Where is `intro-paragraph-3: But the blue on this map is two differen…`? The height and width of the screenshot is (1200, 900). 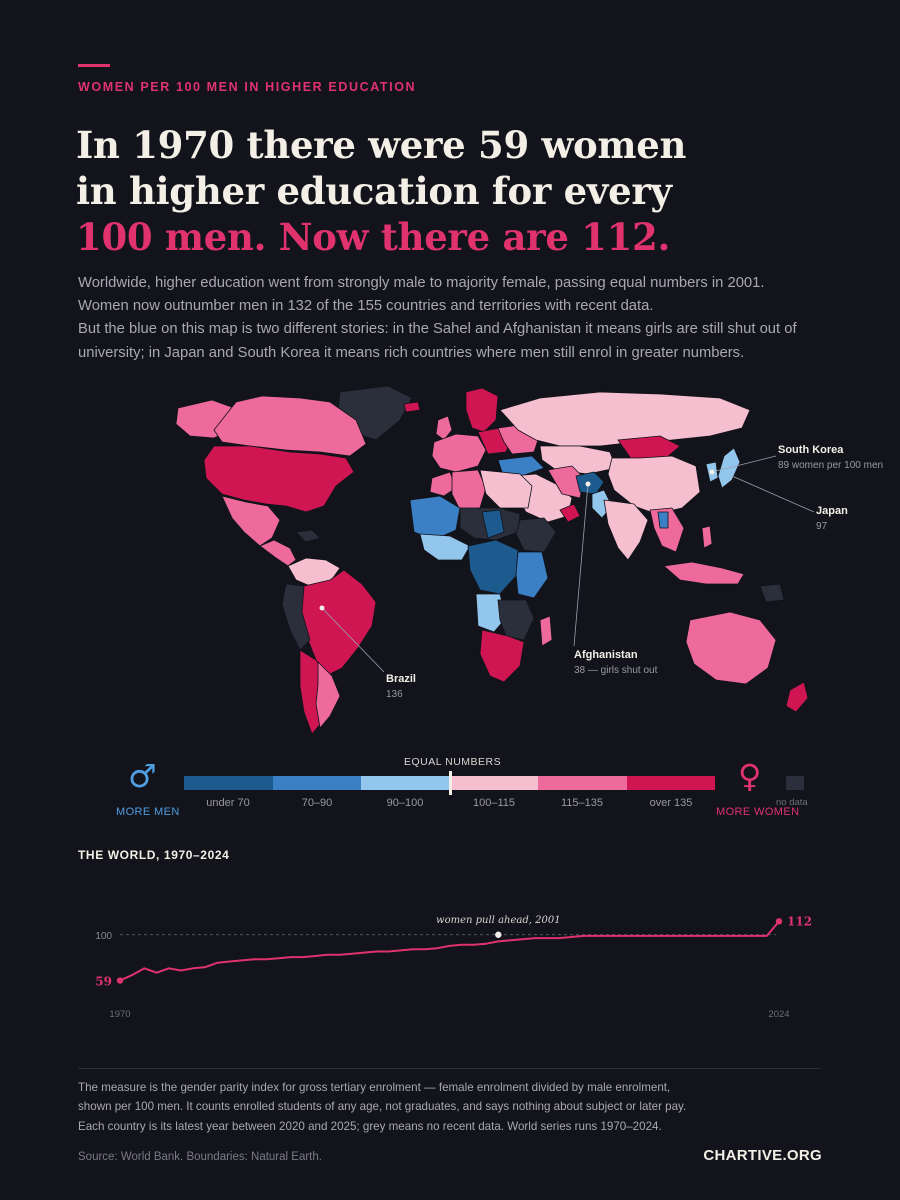 intro-paragraph-3: But the blue on this map is two differen… is located at coordinates (437, 341).